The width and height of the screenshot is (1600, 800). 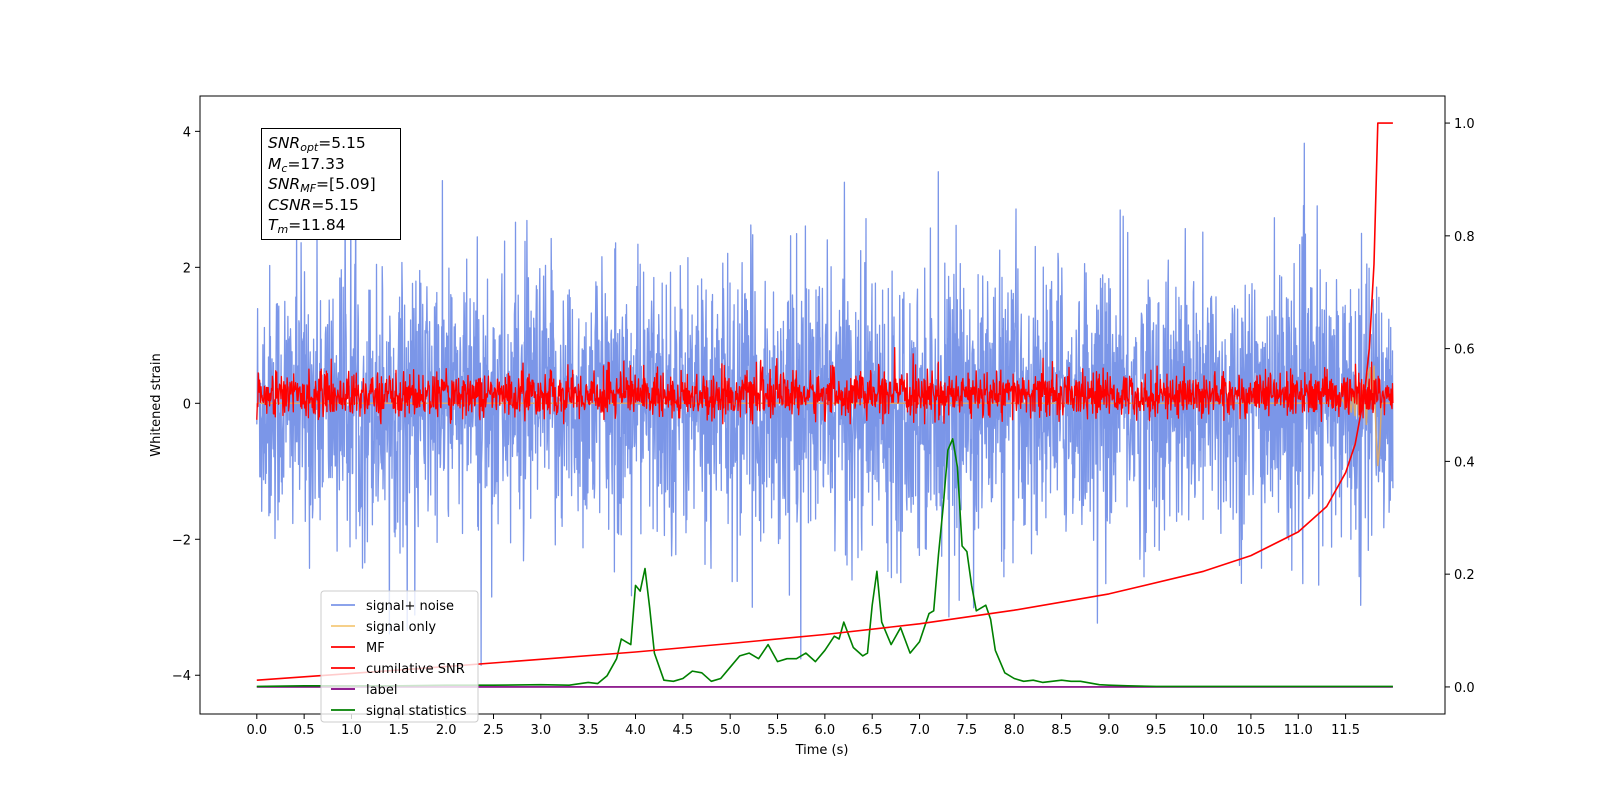 What do you see at coordinates (187, 268) in the screenshot?
I see `y-tick-label: 2` at bounding box center [187, 268].